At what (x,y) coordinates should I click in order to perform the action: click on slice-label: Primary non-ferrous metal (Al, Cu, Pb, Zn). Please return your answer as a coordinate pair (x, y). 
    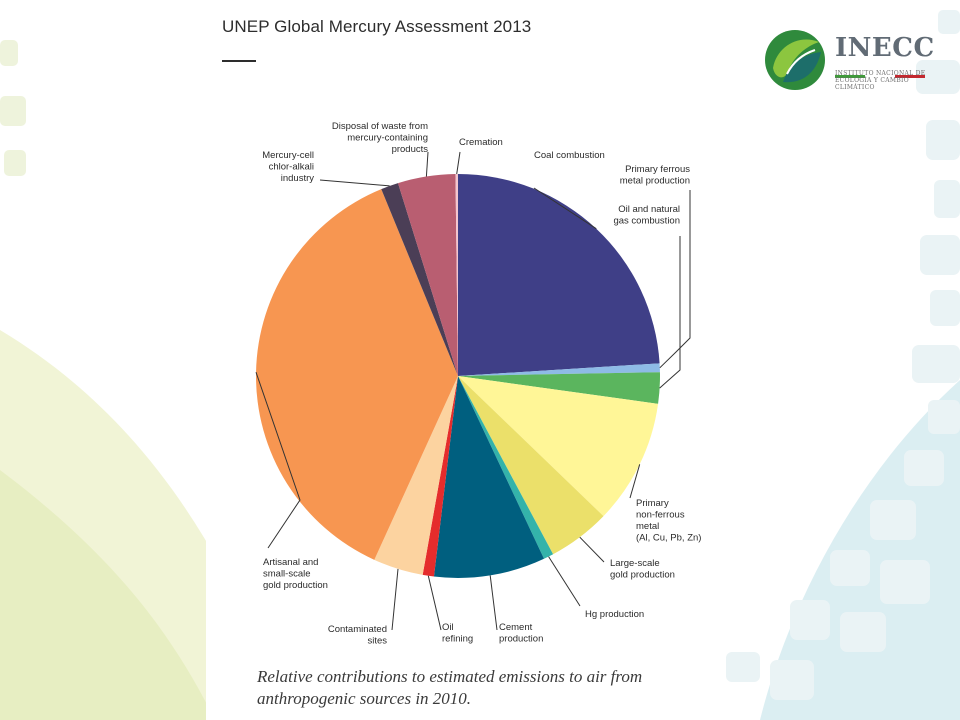
    Looking at the image, I should click on (668, 521).